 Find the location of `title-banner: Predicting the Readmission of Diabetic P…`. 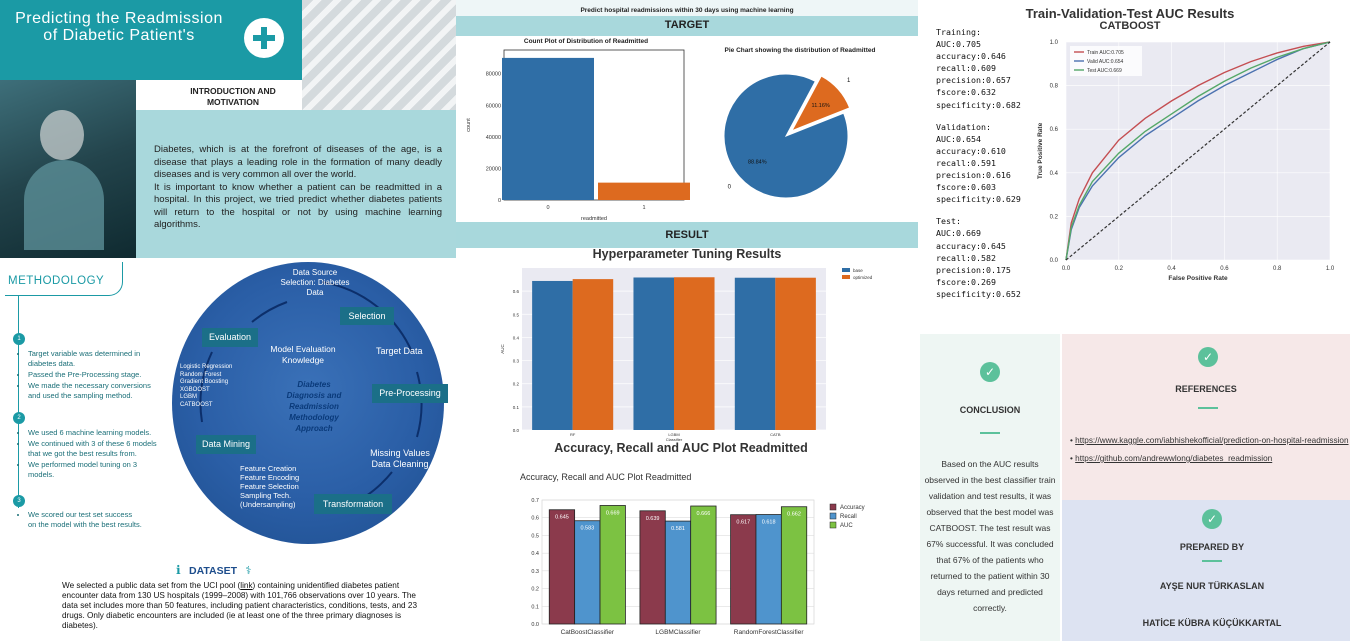

title-banner: Predicting the Readmission of Diabetic P… is located at coordinates (151, 40).